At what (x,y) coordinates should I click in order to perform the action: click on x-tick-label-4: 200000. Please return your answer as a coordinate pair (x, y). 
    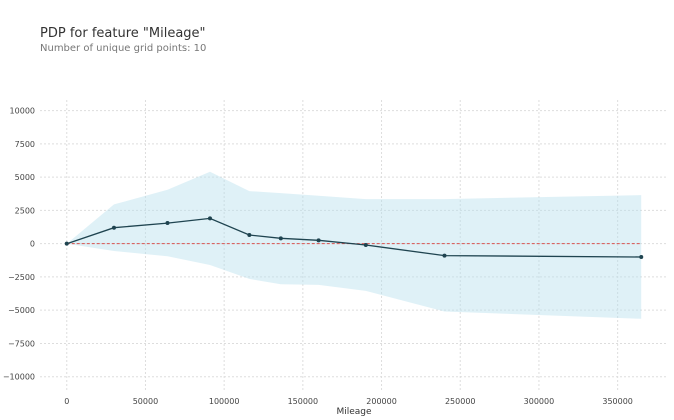
    Looking at the image, I should click on (381, 401).